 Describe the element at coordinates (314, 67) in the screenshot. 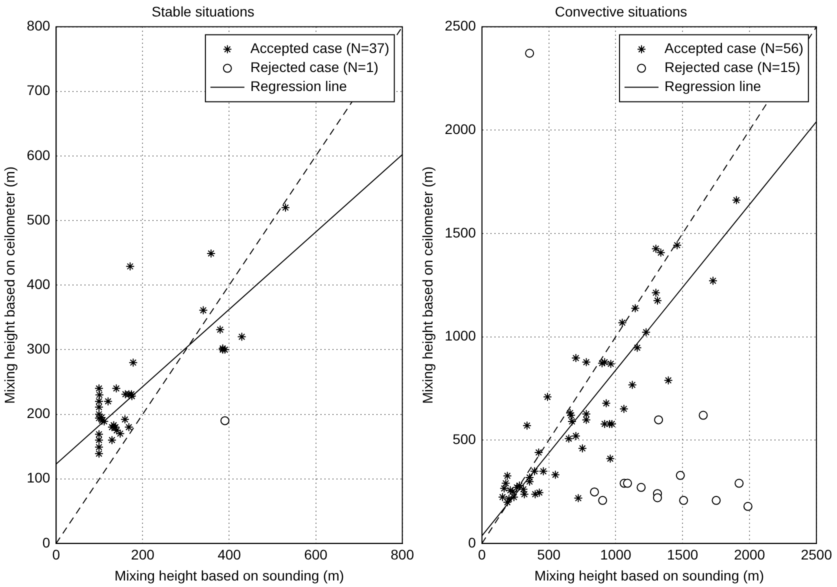

I see `legend-label: Rejected case (N=1)` at that location.